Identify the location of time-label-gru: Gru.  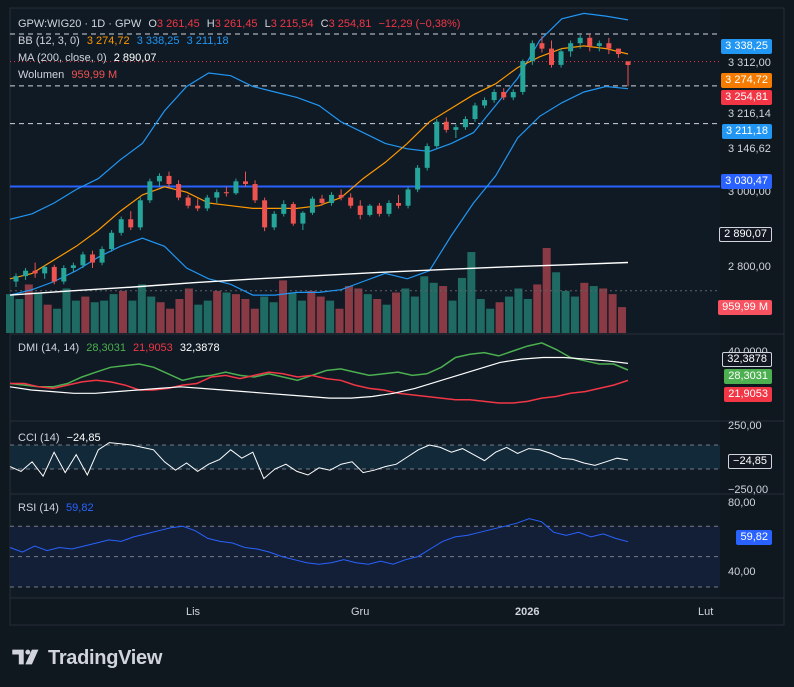
(360, 612).